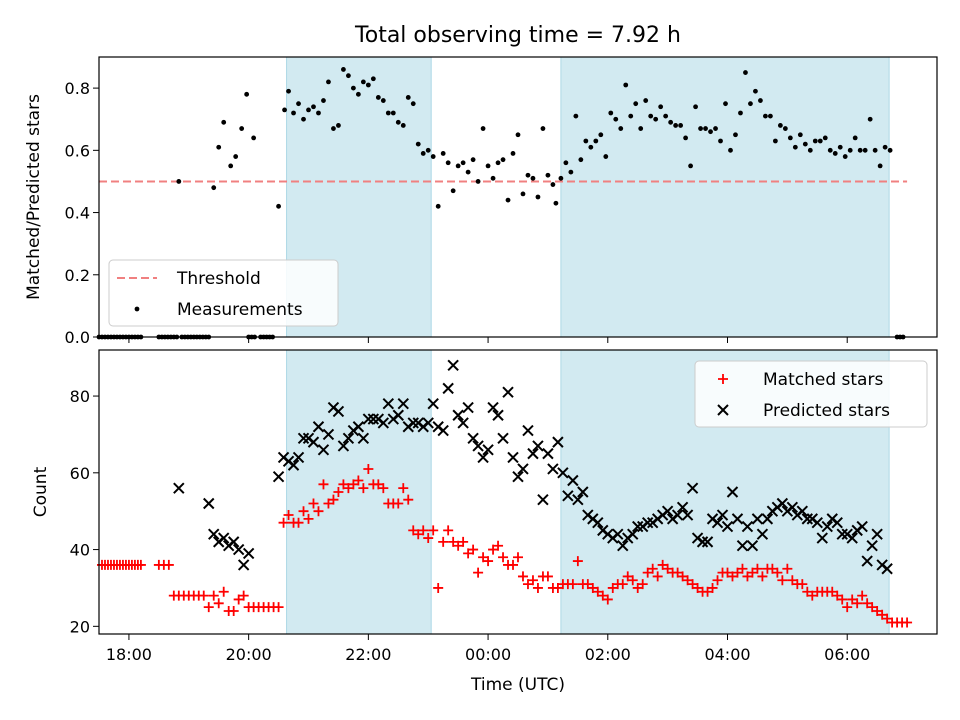  Describe the element at coordinates (725, 197) in the screenshot. I see `observing-interval-shade` at that location.